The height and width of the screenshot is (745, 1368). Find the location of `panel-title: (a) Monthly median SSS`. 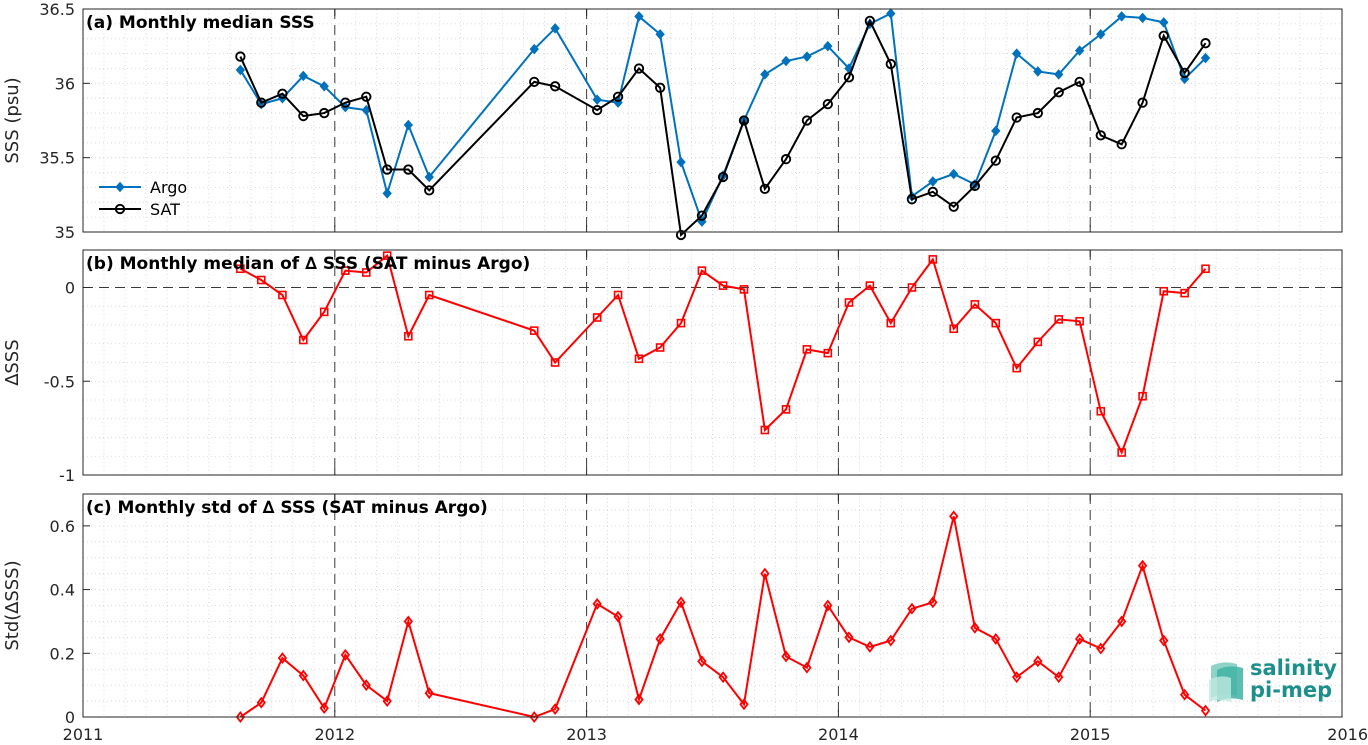

panel-title: (a) Monthly median SSS is located at coordinates (200, 23).